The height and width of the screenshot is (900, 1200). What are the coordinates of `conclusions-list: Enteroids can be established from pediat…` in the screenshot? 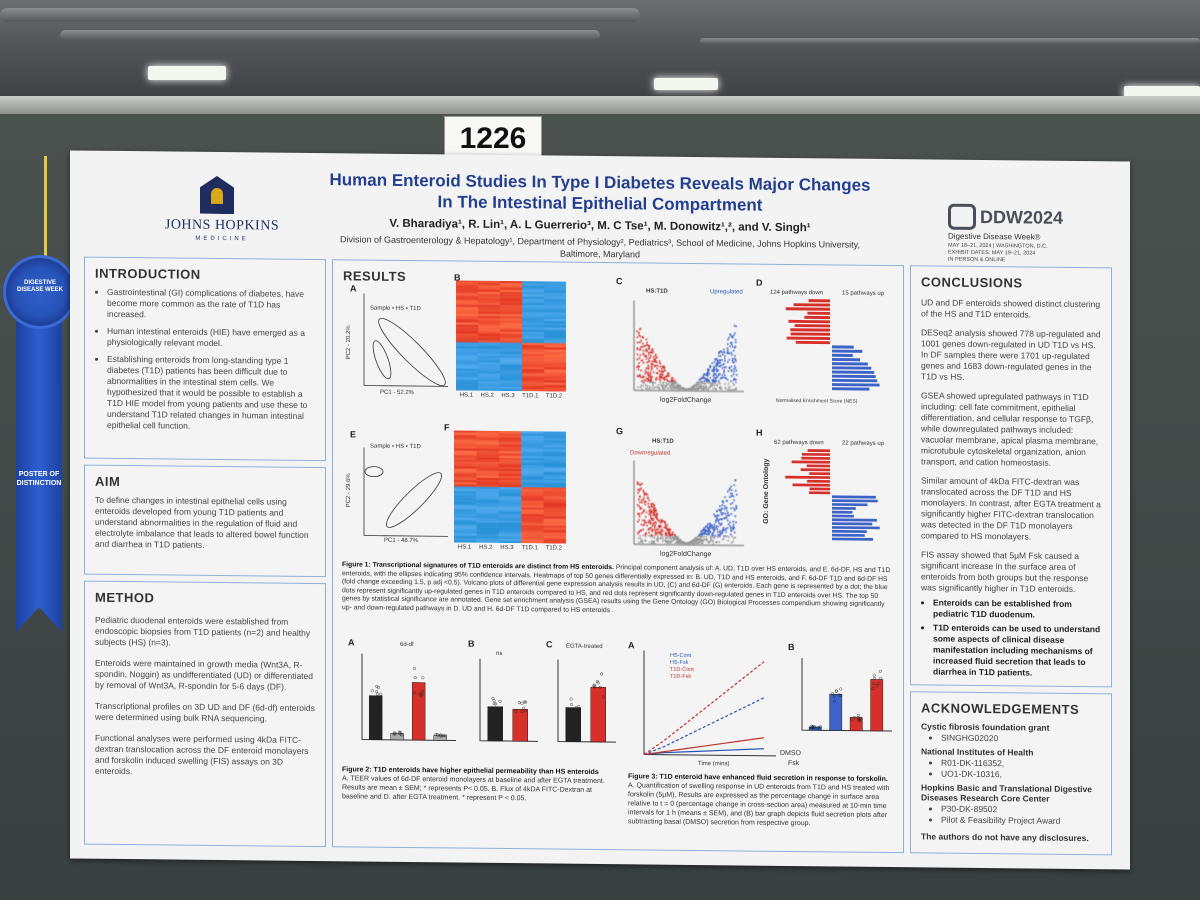 It's located at (1010, 638).